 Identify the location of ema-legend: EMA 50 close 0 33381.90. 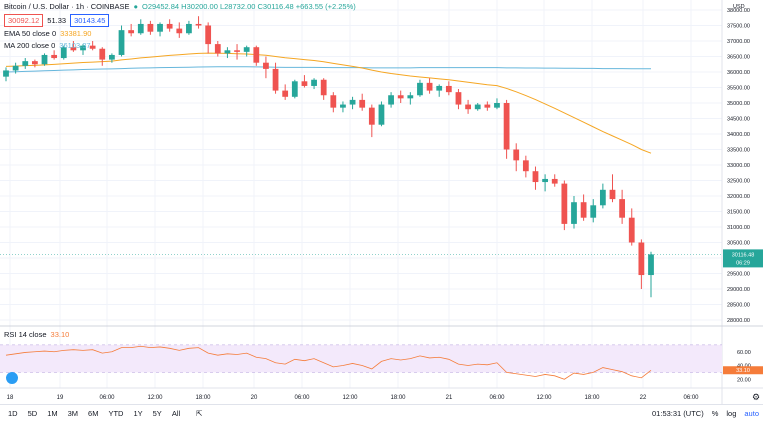
(47, 33).